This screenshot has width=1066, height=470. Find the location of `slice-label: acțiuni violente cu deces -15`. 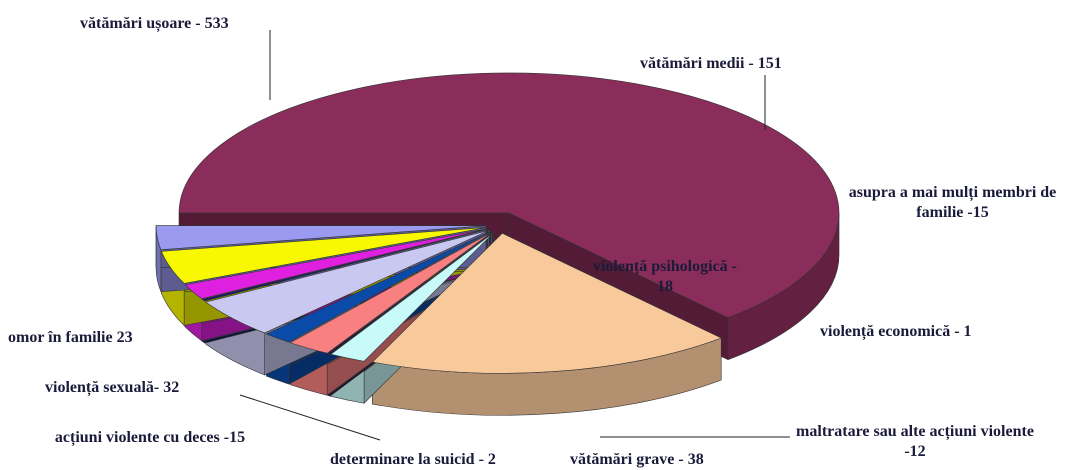

slice-label: acțiuni violente cu deces -15 is located at coordinates (150, 437).